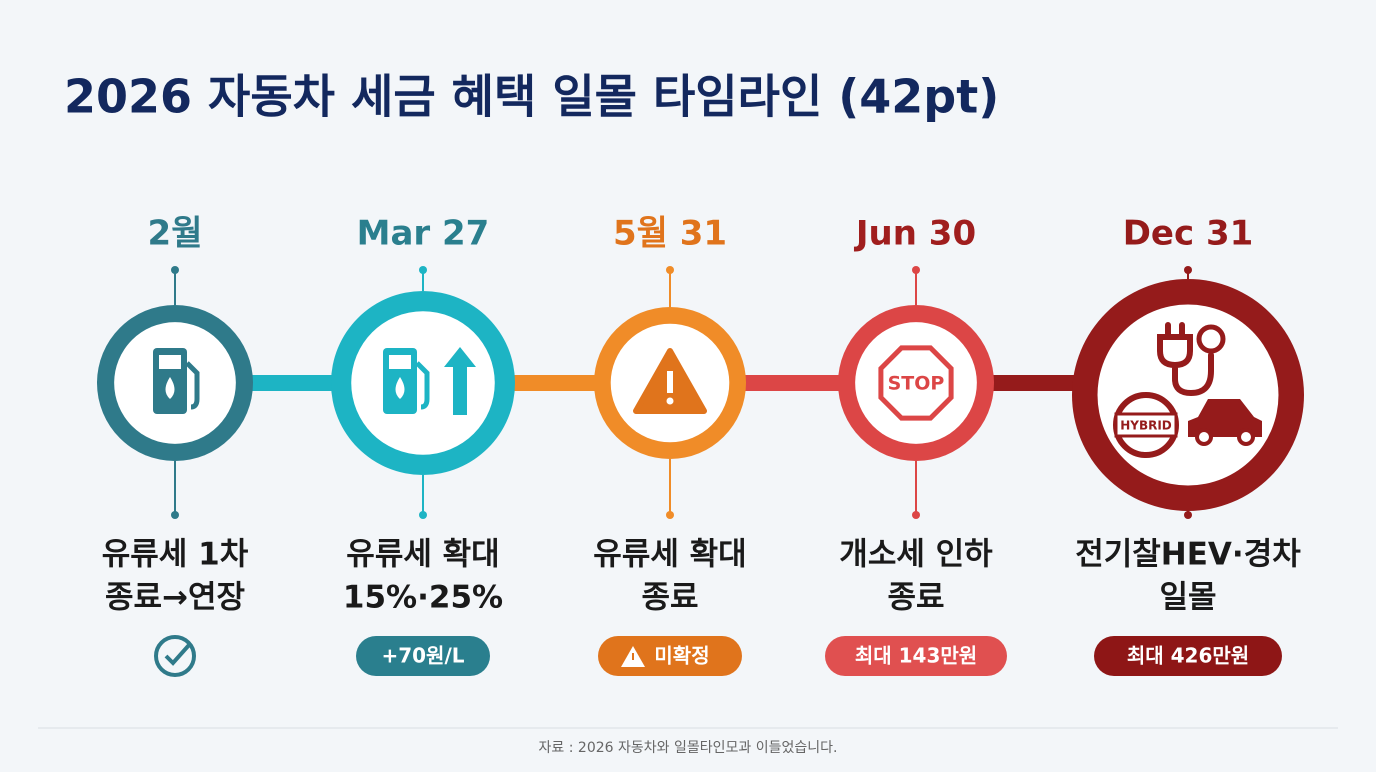 Image resolution: width=1376 pixels, height=772 pixels. I want to click on stop-text: STOP, so click(916, 384).